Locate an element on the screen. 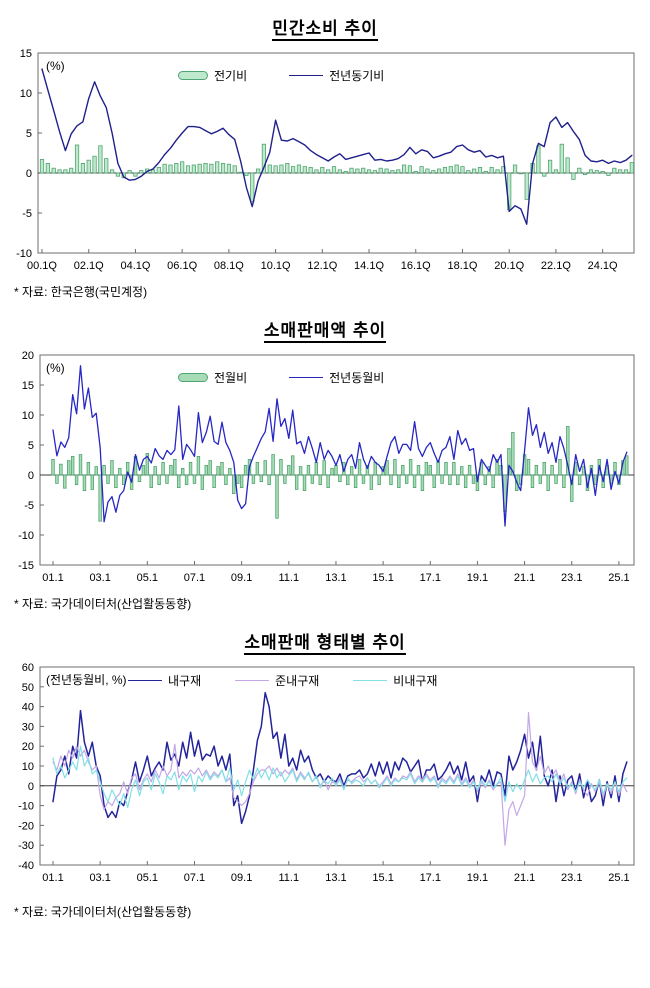 The width and height of the screenshot is (650, 988). y-tick-label: -15 is located at coordinates (26, 566).